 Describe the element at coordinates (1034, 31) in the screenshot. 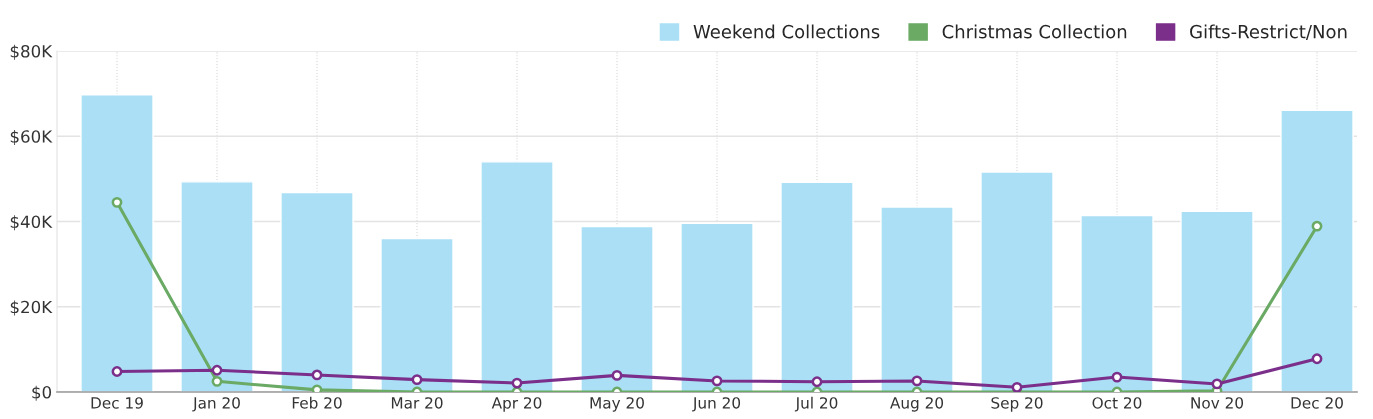

I see `legend-label: Christmas Collection` at that location.